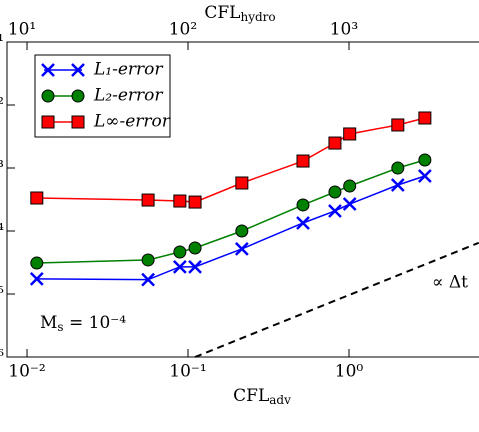  I want to click on y-tick-label: 10⁻³, so click(2, 168).